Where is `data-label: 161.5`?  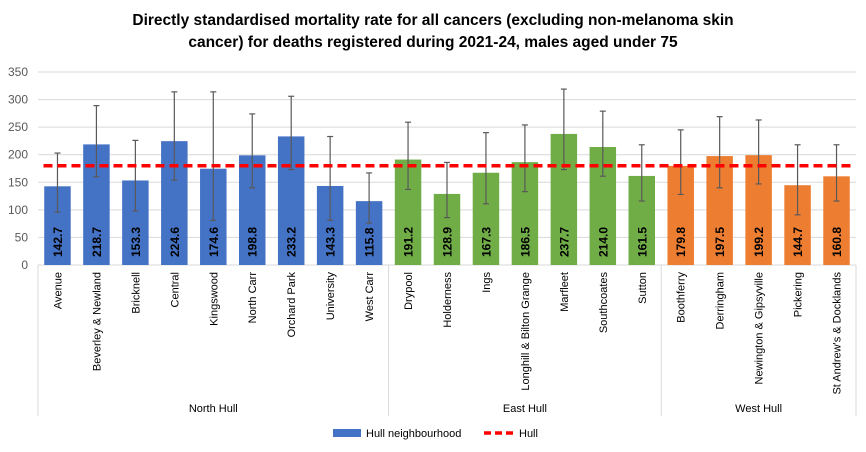
data-label: 161.5 is located at coordinates (642, 242).